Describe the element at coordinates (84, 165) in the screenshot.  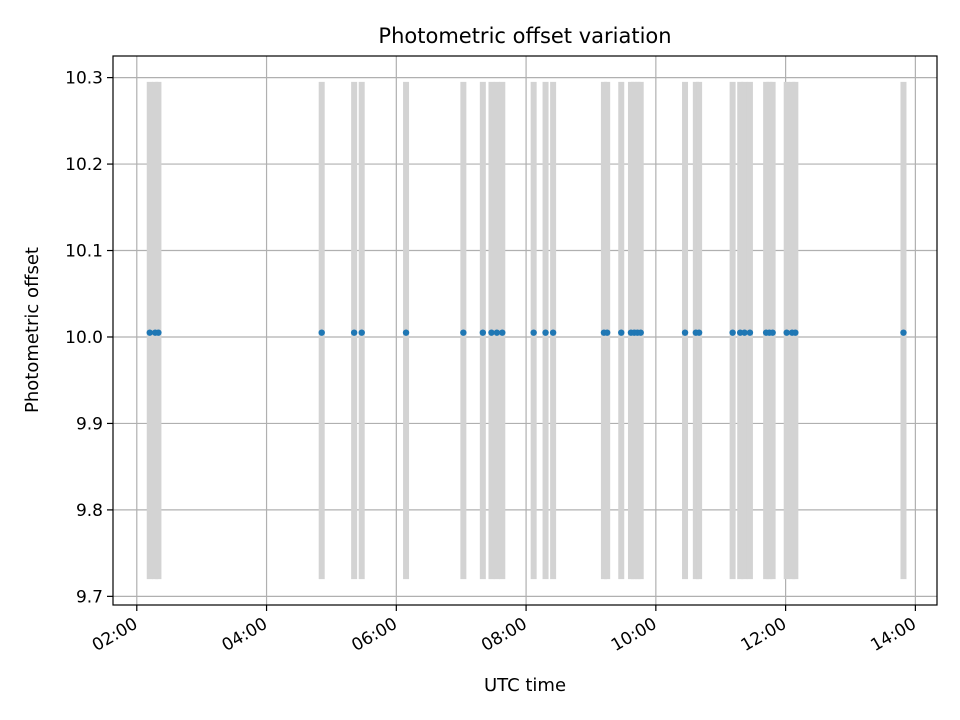
I see `y-tick-label-5: 10.2` at that location.